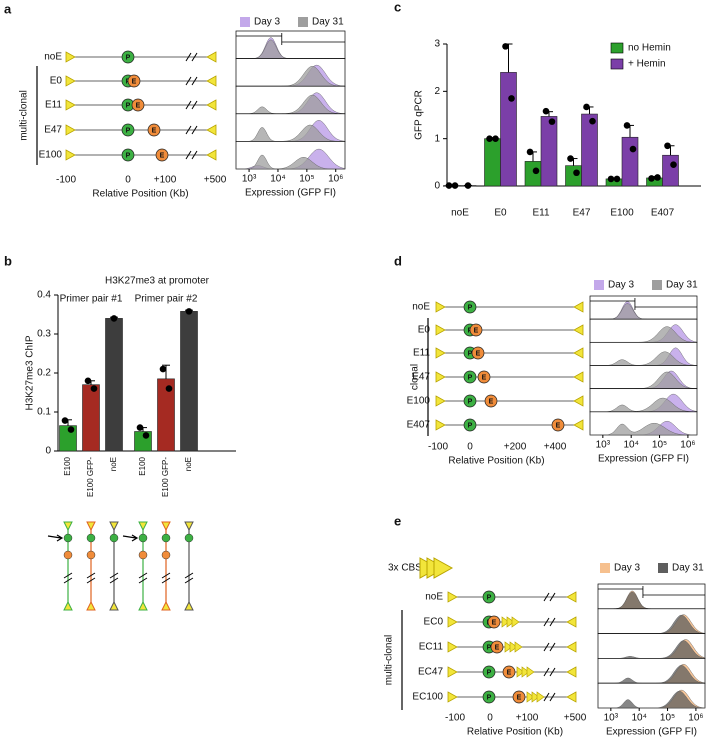  I want to click on arrow, so click(130, 538).